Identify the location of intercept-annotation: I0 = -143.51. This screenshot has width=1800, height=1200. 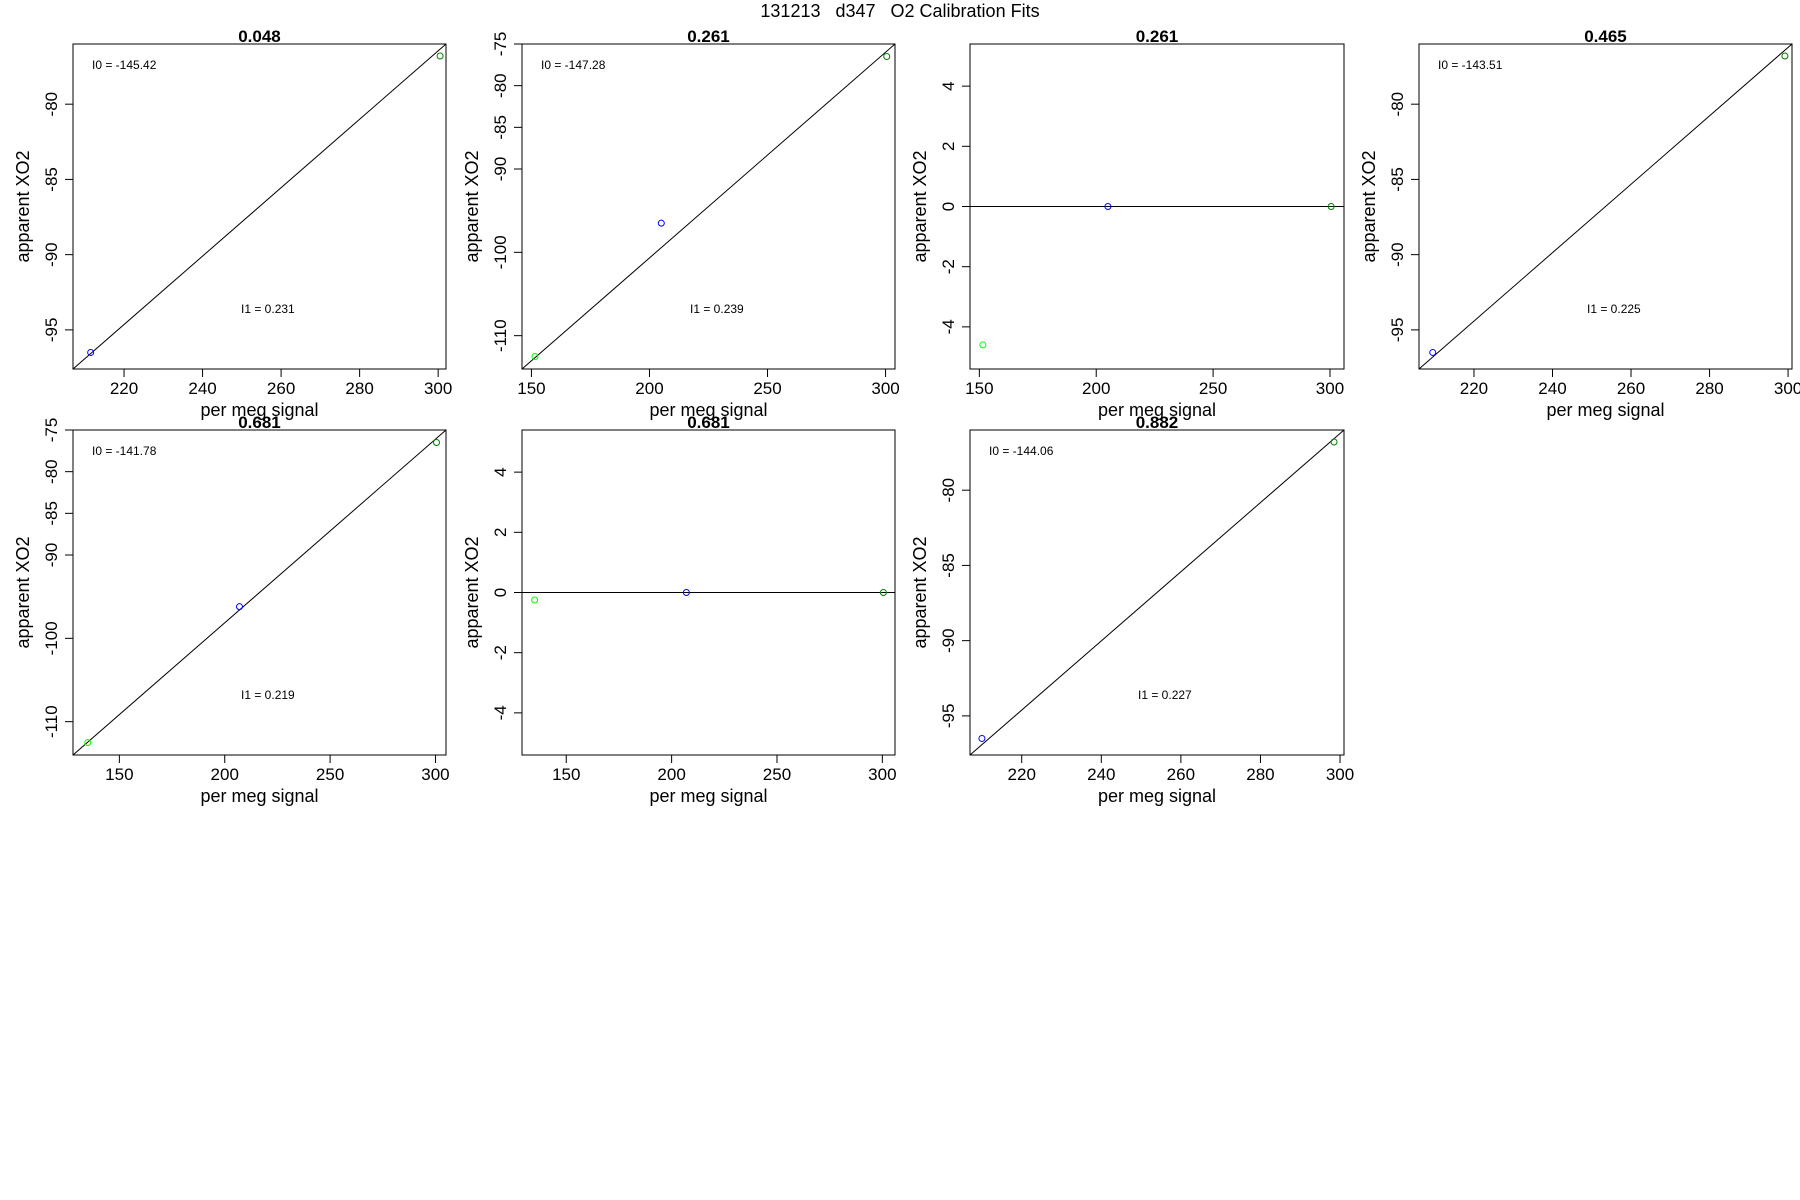
(1470, 65).